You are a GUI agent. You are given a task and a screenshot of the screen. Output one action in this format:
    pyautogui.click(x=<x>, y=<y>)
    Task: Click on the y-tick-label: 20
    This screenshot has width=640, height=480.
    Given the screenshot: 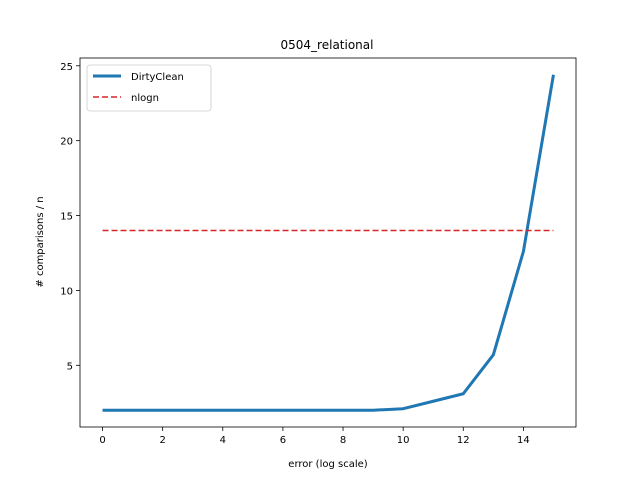 What is the action you would take?
    pyautogui.click(x=66, y=142)
    